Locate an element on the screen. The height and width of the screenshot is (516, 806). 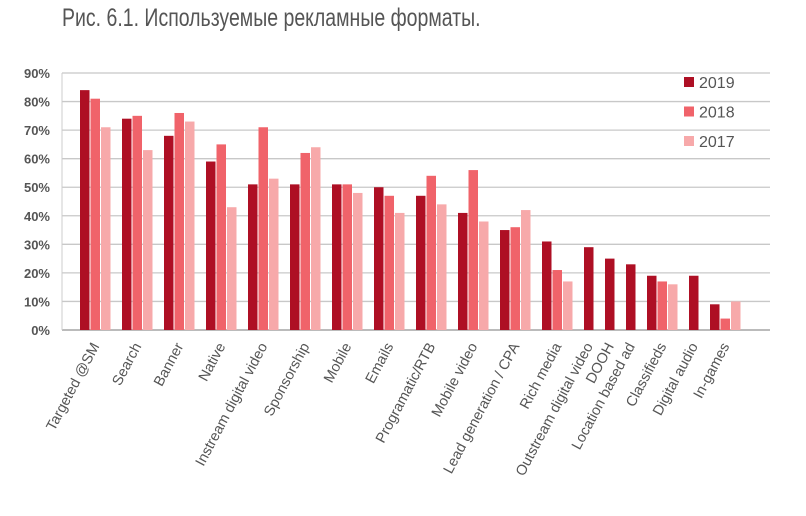
y-tick-label: 10% is located at coordinates (37, 301).